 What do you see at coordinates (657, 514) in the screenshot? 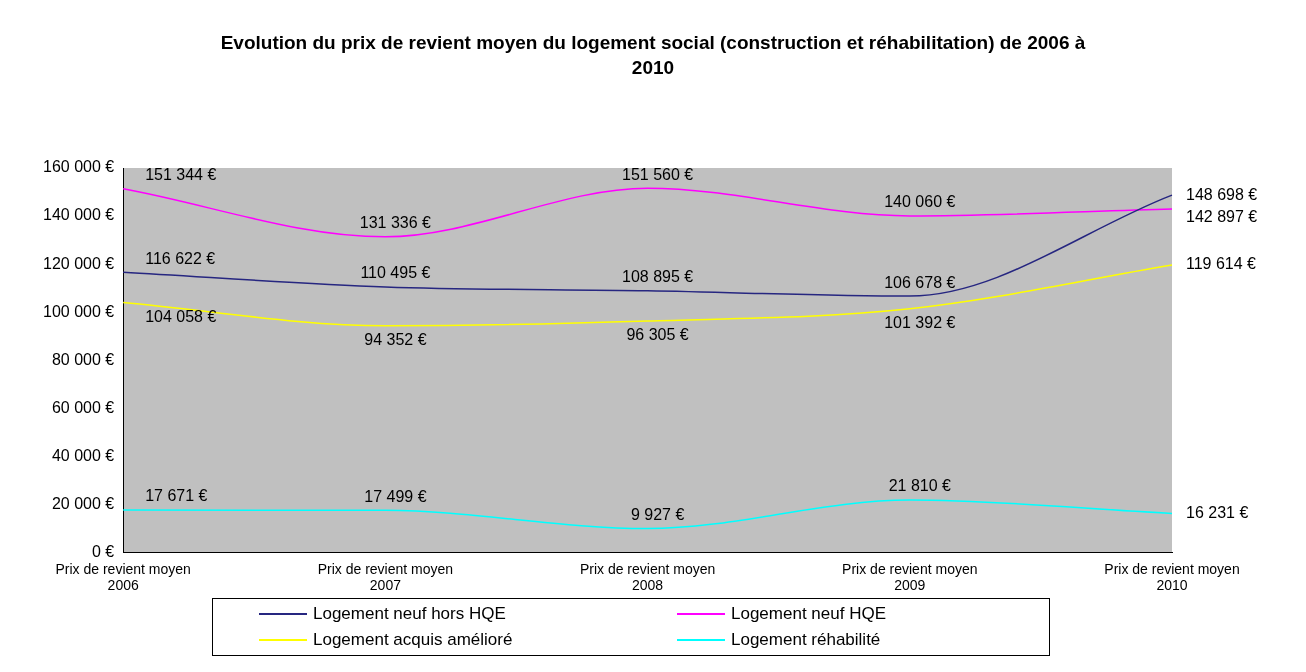
I see `data-label: 9 927 €` at bounding box center [657, 514].